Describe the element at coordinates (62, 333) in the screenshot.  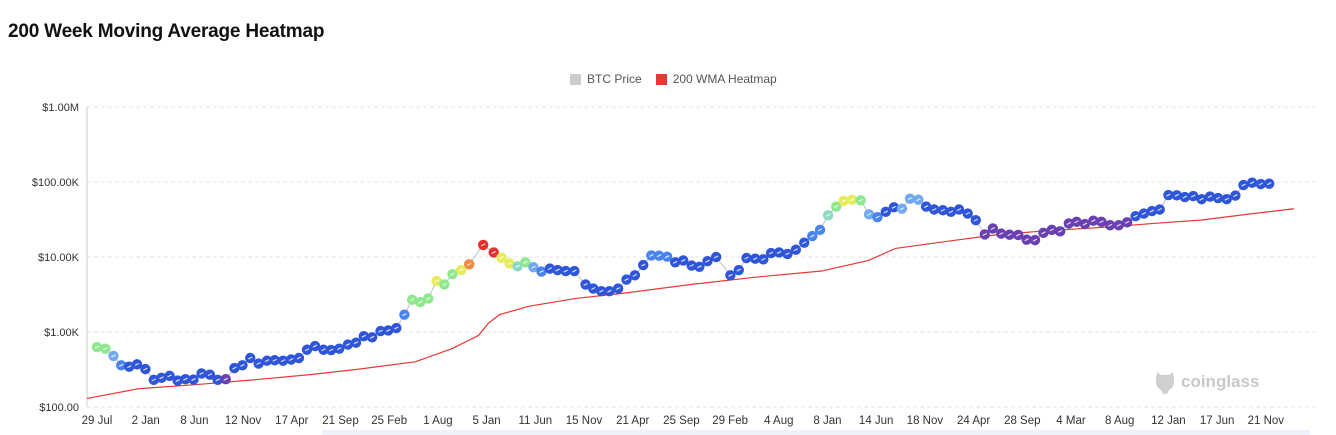
I see `y-tick-label: $1.00K` at that location.